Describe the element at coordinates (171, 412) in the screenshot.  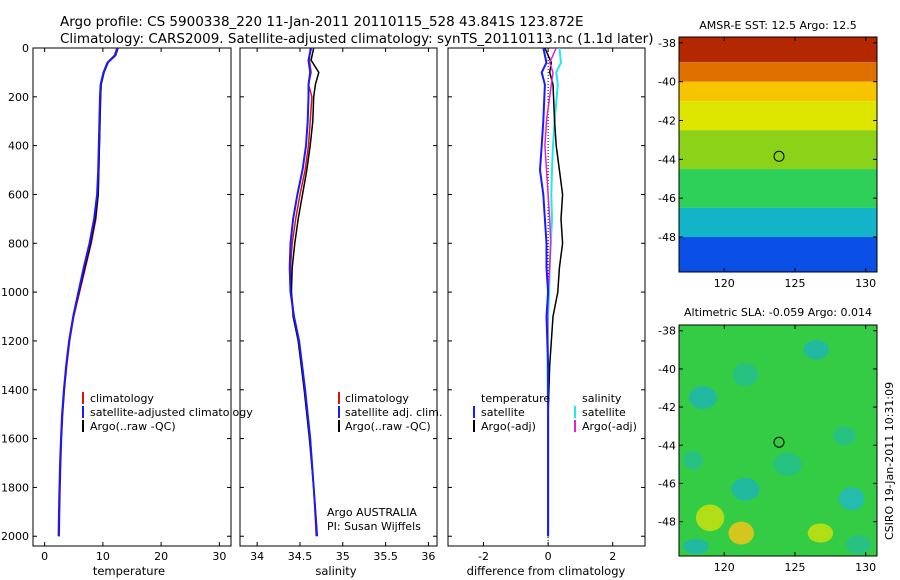
I see `legend-label: satellite-adjusted climatology` at that location.